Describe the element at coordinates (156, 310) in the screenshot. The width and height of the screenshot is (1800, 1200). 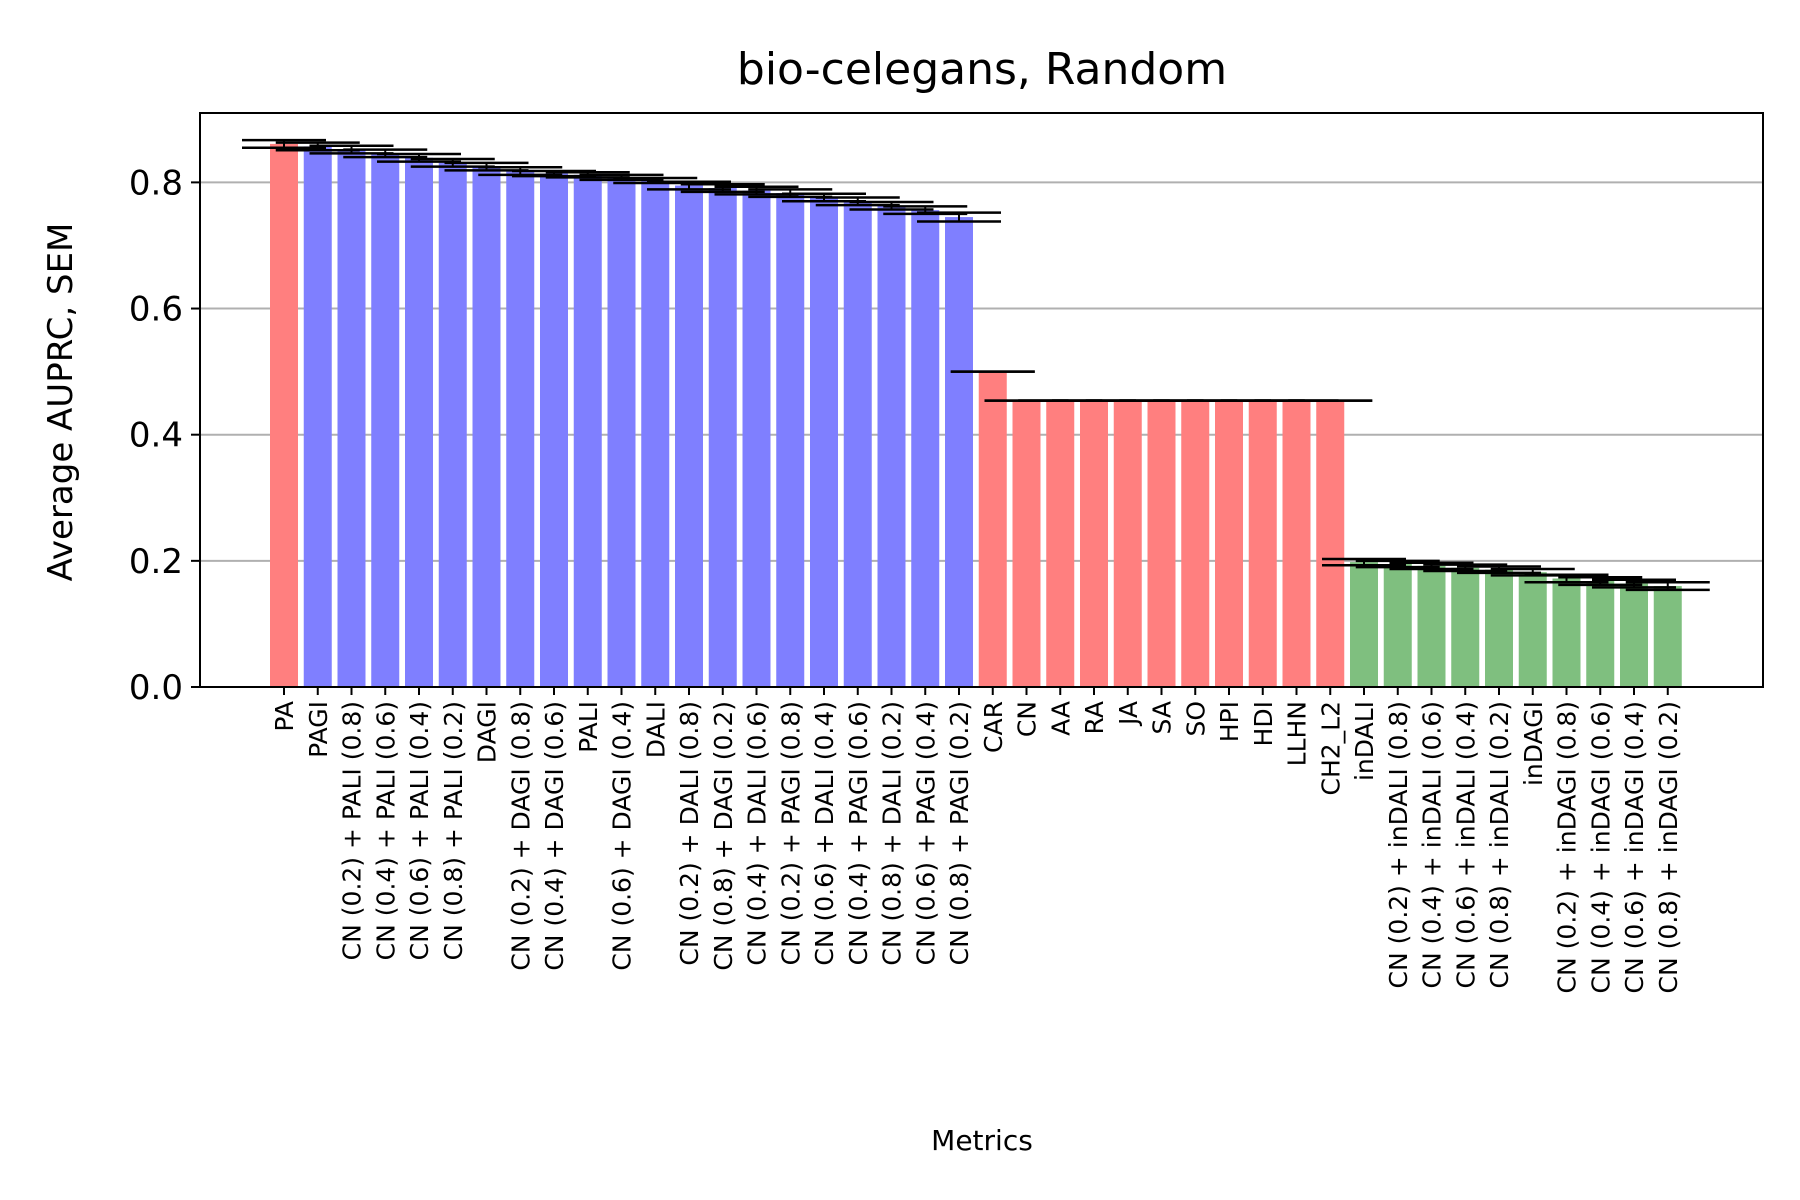
I see `y-tick-label: 0.6` at that location.